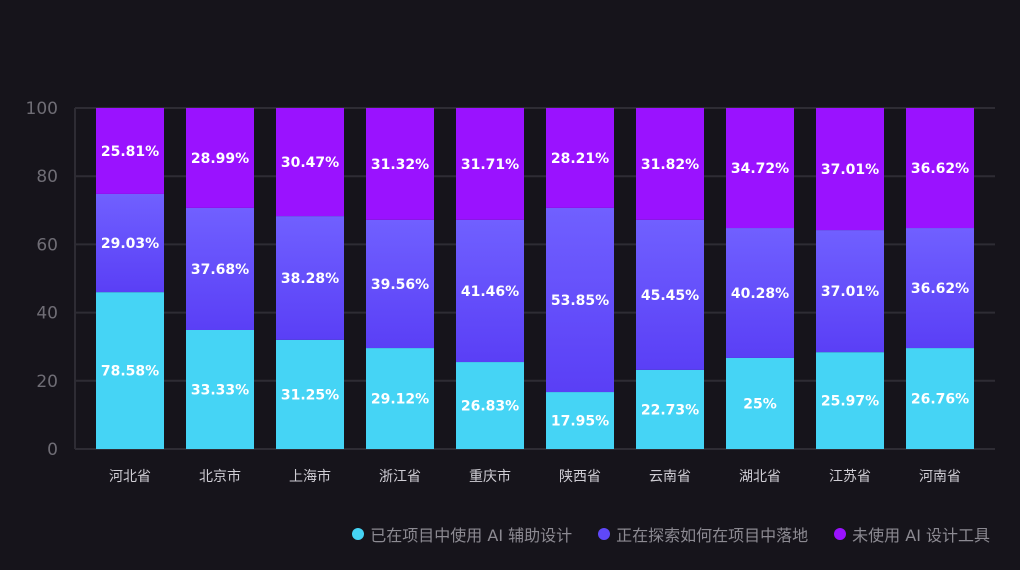 The image size is (1020, 570). I want to click on data-label: 78.58%, so click(130, 372).